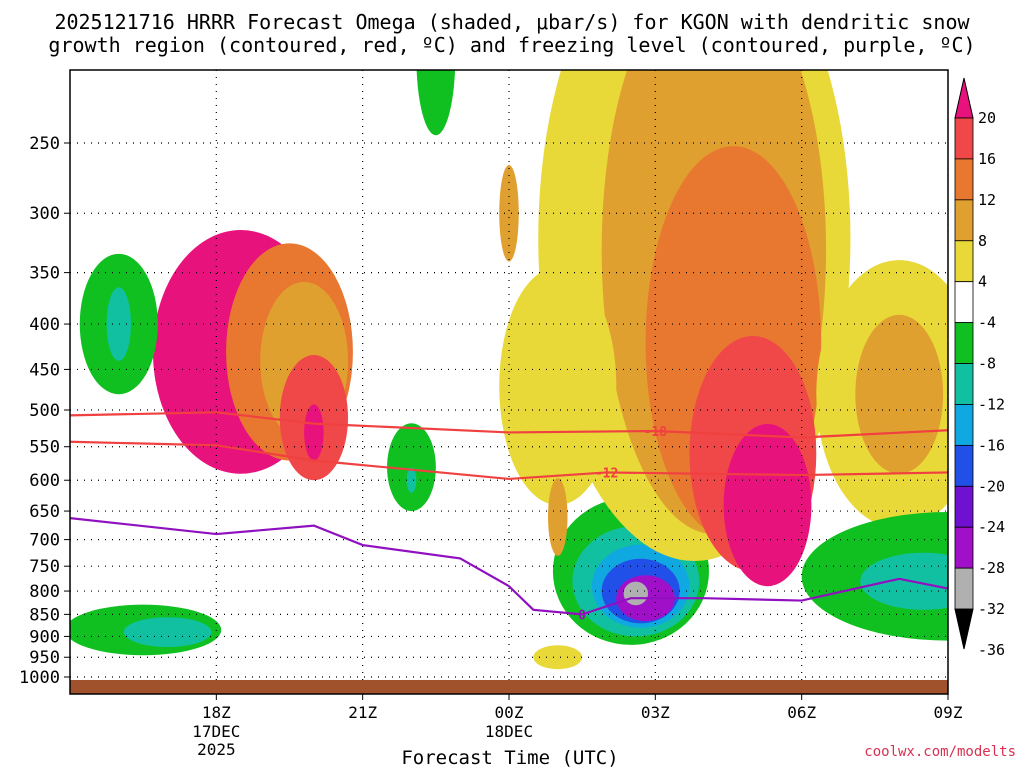 This screenshot has height=768, width=1024. Describe the element at coordinates (44, 637) in the screenshot. I see `y-tick-label-900: 900` at that location.